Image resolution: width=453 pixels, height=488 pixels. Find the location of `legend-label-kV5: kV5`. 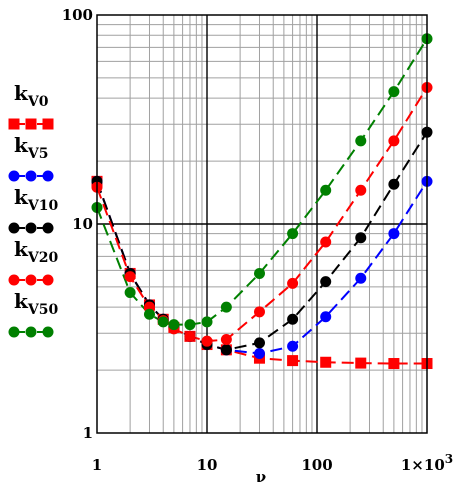

legend-label-kV5: kV5 is located at coordinates (31, 147).